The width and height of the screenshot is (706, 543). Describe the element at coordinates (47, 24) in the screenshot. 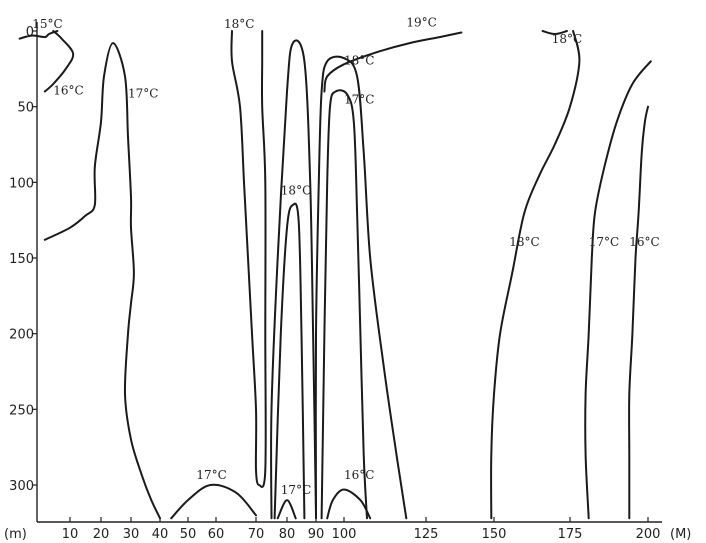

I see `isotherm-label: 15°C` at that location.